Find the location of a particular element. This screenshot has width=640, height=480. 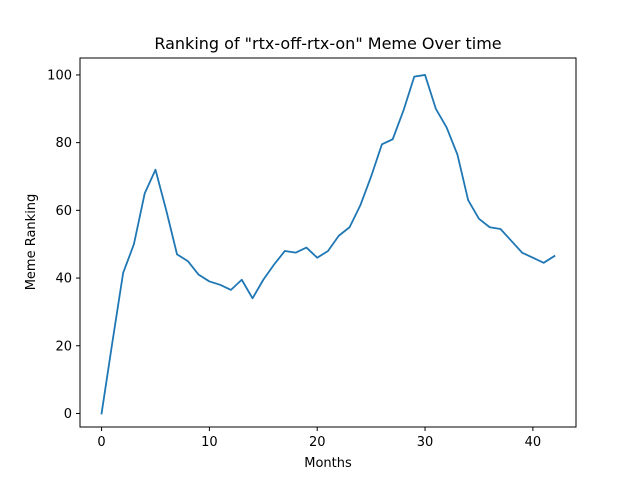

x-tick-label: 10 is located at coordinates (209, 442).